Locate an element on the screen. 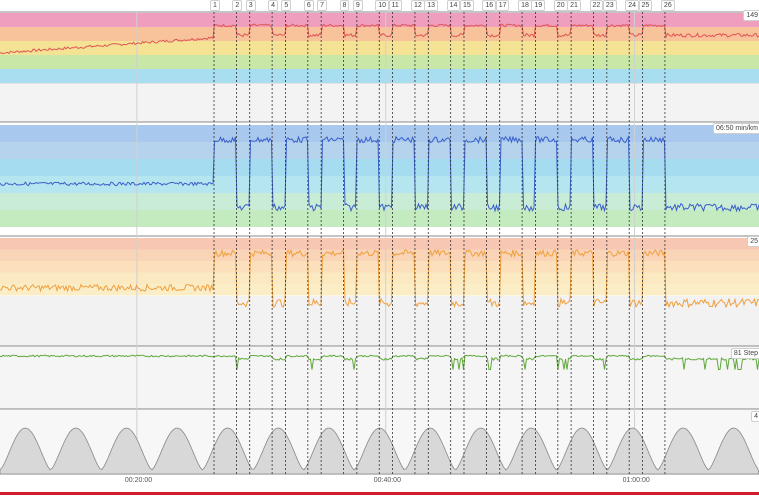 This screenshot has width=759, height=500. lap-marker-label: 7 is located at coordinates (322, 5).